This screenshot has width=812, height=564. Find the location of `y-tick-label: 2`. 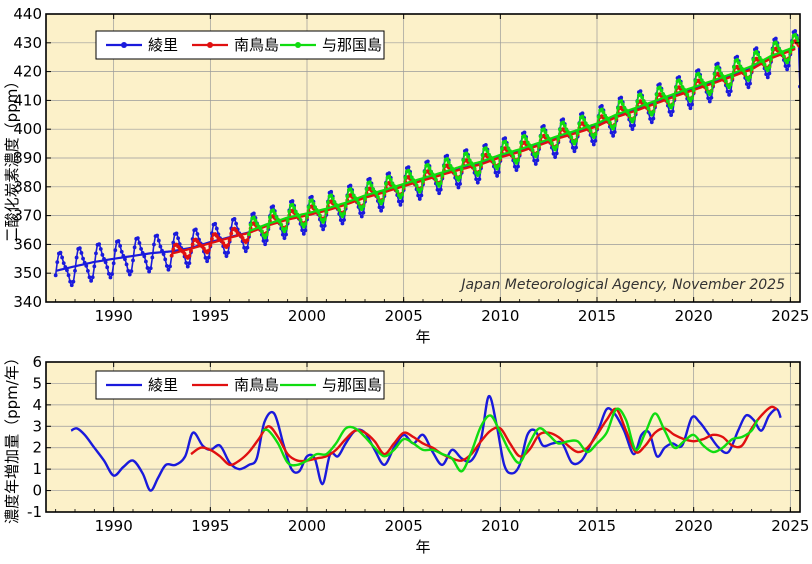

y-tick-label: 2 is located at coordinates (37, 448).